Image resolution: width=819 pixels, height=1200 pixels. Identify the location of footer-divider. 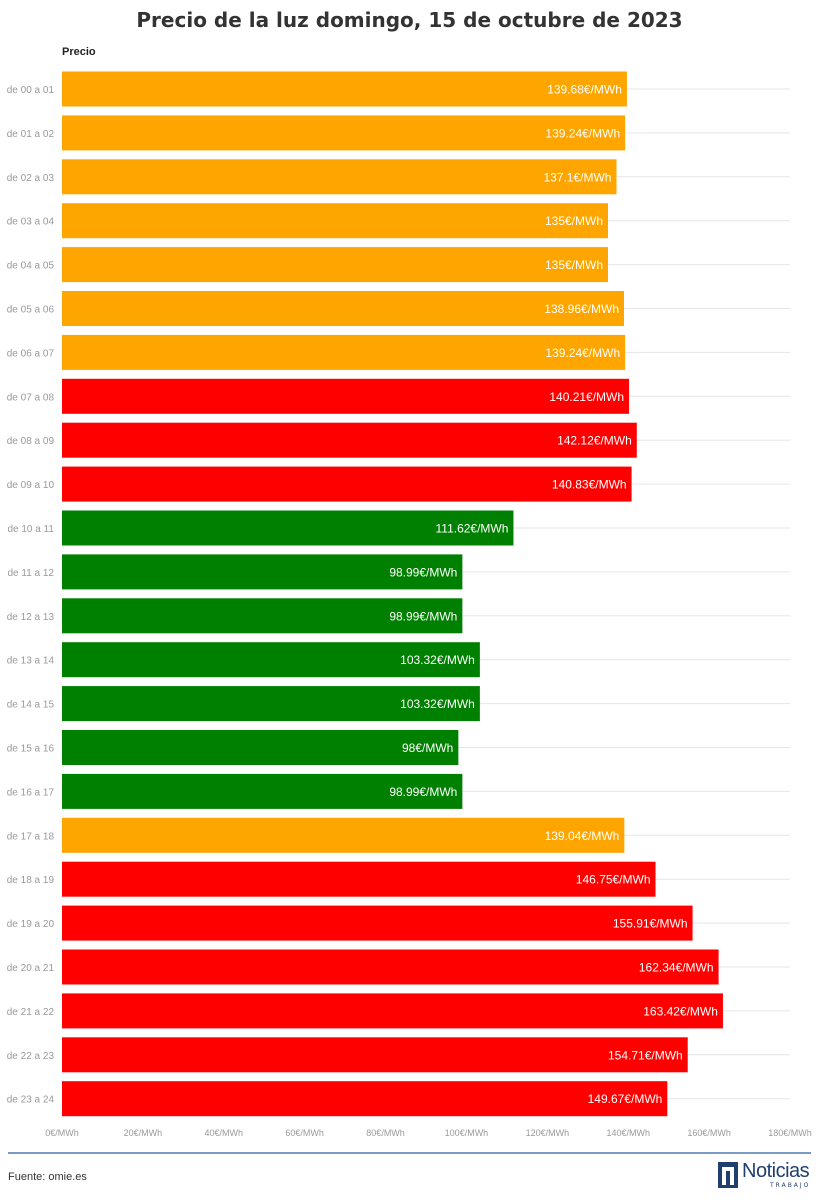
(409, 1153).